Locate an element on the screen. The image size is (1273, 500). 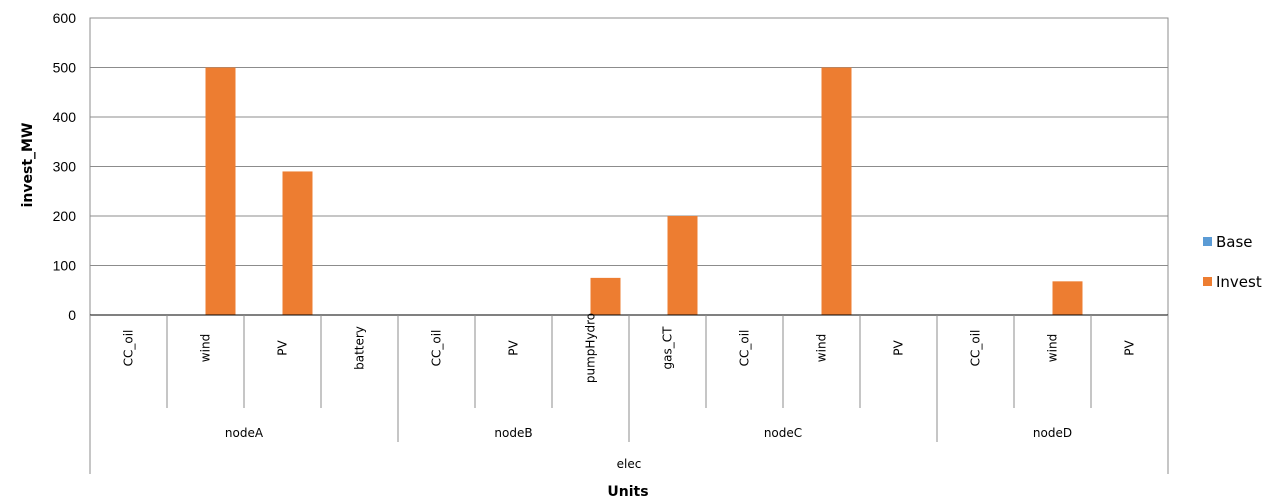
category-label: pumpHydro is located at coordinates (591, 348).